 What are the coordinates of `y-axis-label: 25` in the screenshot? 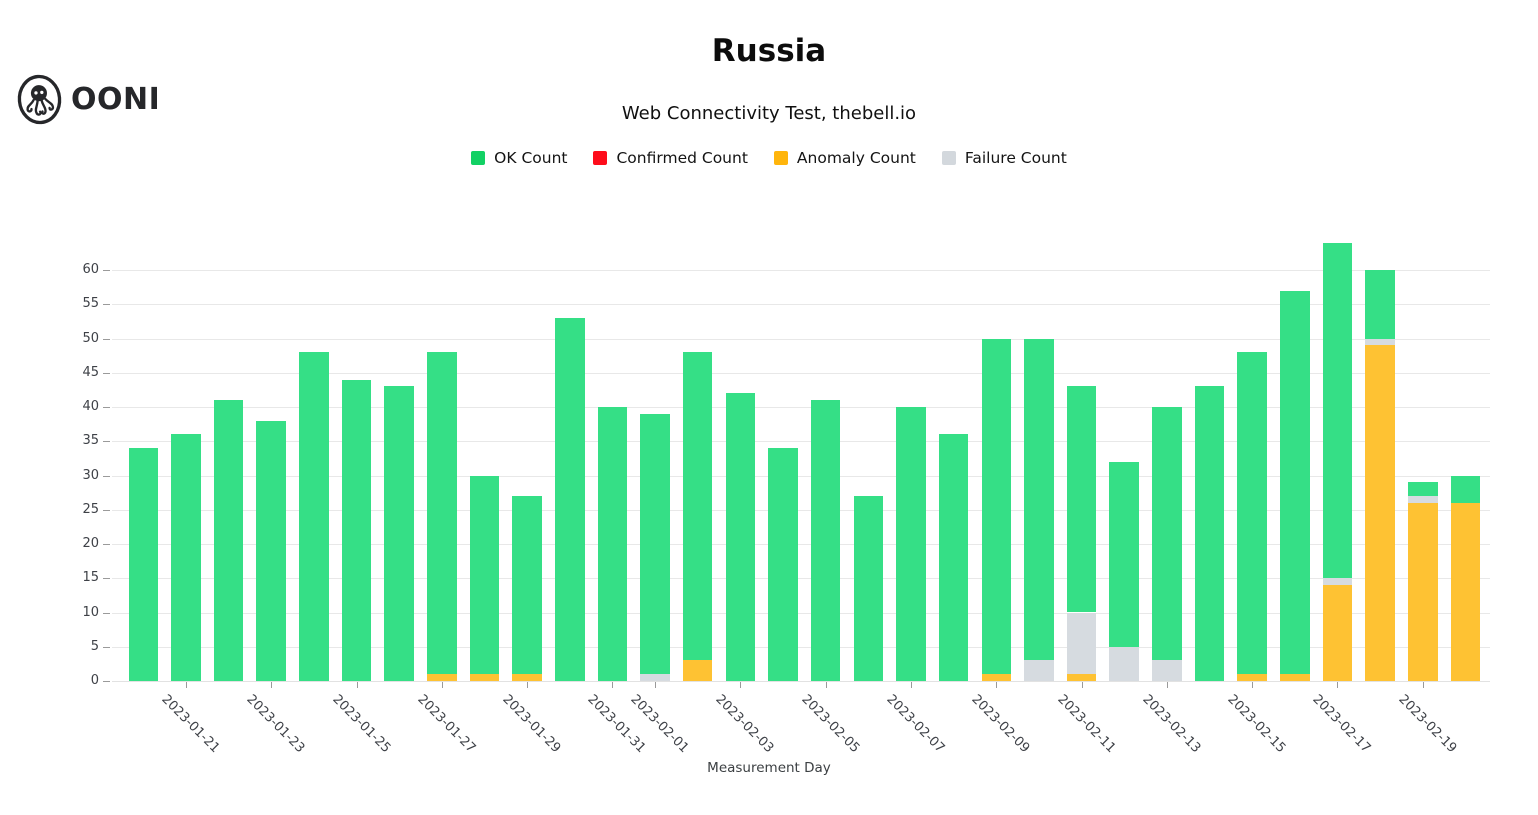 It's located at (90, 509).